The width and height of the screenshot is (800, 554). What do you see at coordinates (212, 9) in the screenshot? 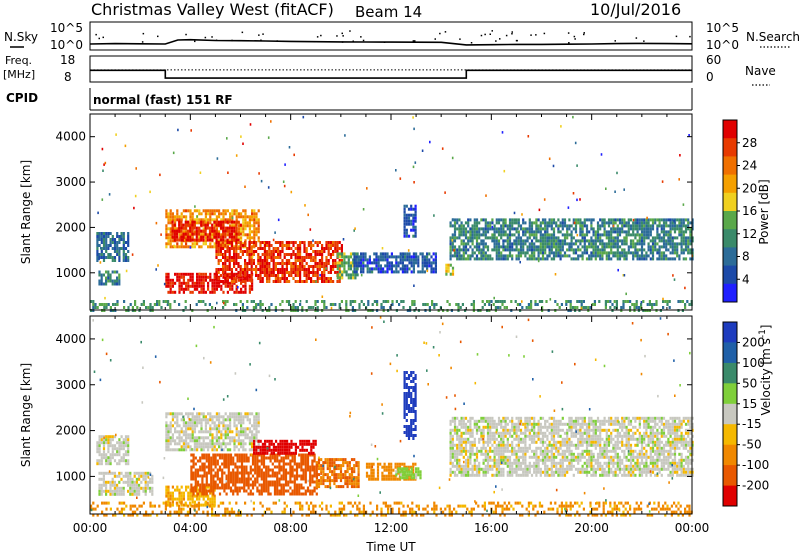
I see `station-title: Christmas Valley West (fitACF)` at bounding box center [212, 9].